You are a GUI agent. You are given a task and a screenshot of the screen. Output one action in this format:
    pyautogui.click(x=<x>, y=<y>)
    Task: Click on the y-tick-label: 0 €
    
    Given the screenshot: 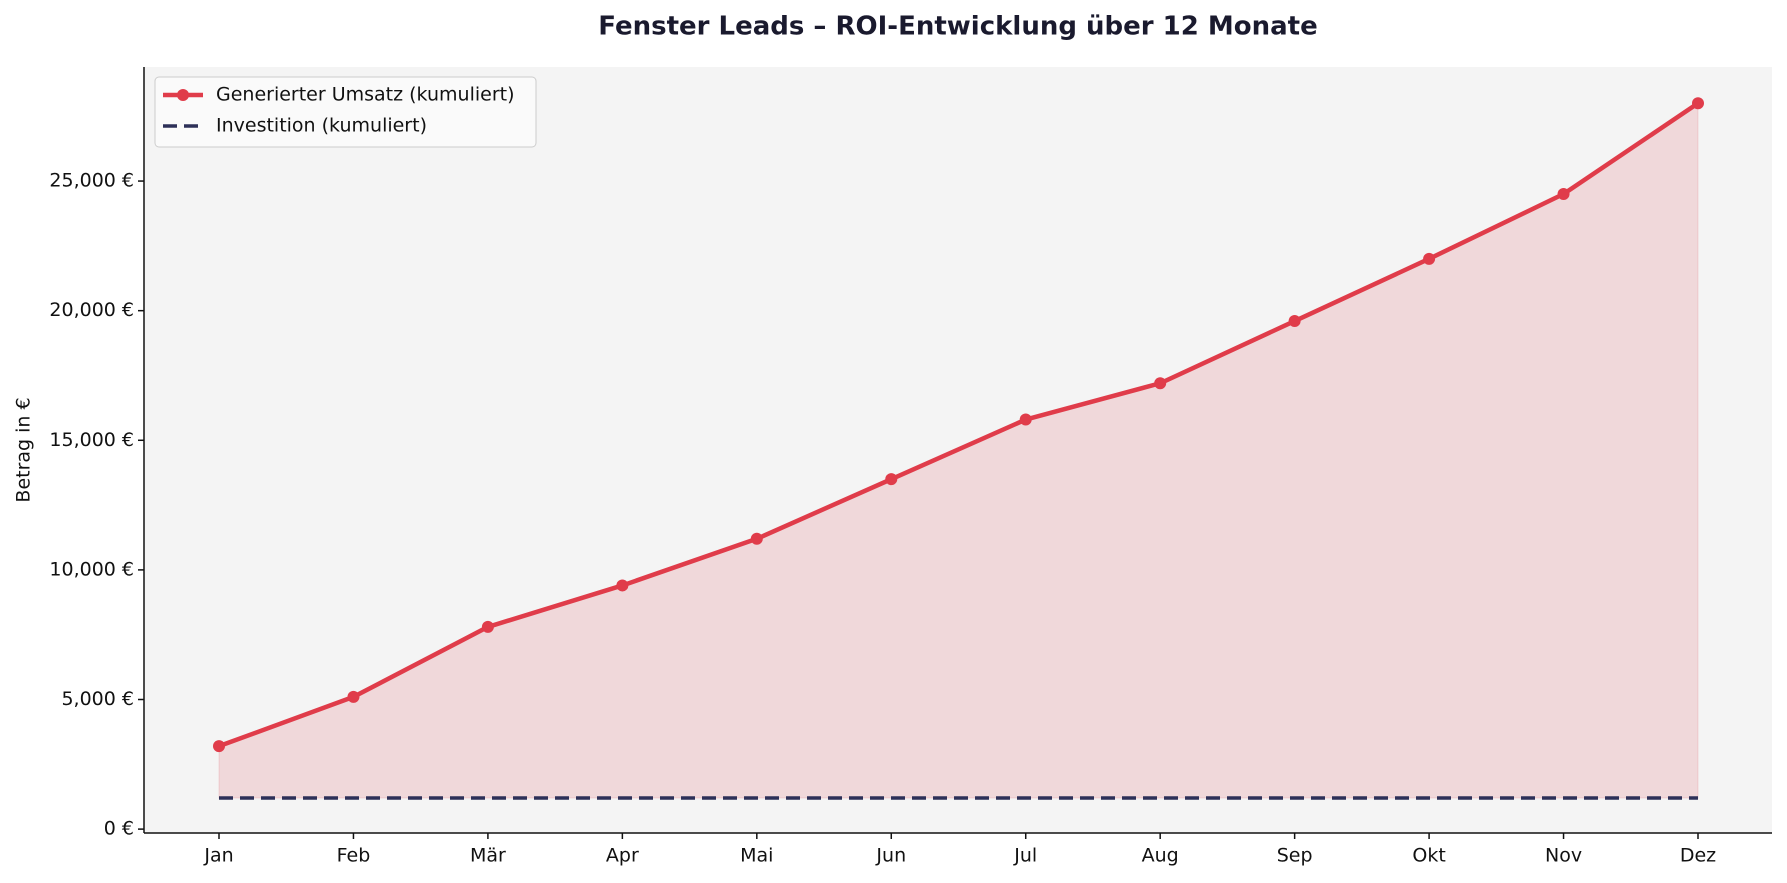 What is the action you would take?
    pyautogui.click(x=119, y=829)
    